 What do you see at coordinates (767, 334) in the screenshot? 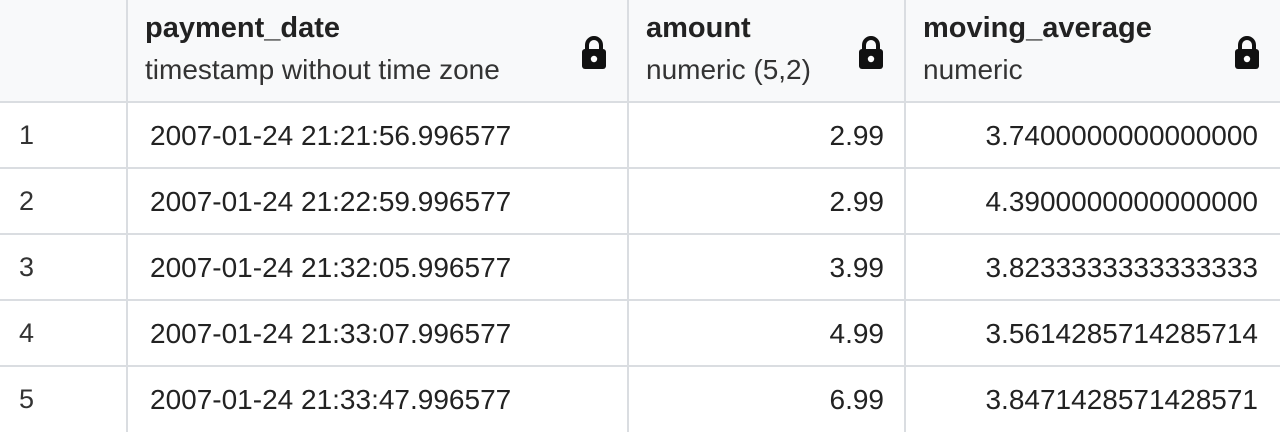
I see `table-cell-amount: 4.99` at bounding box center [767, 334].